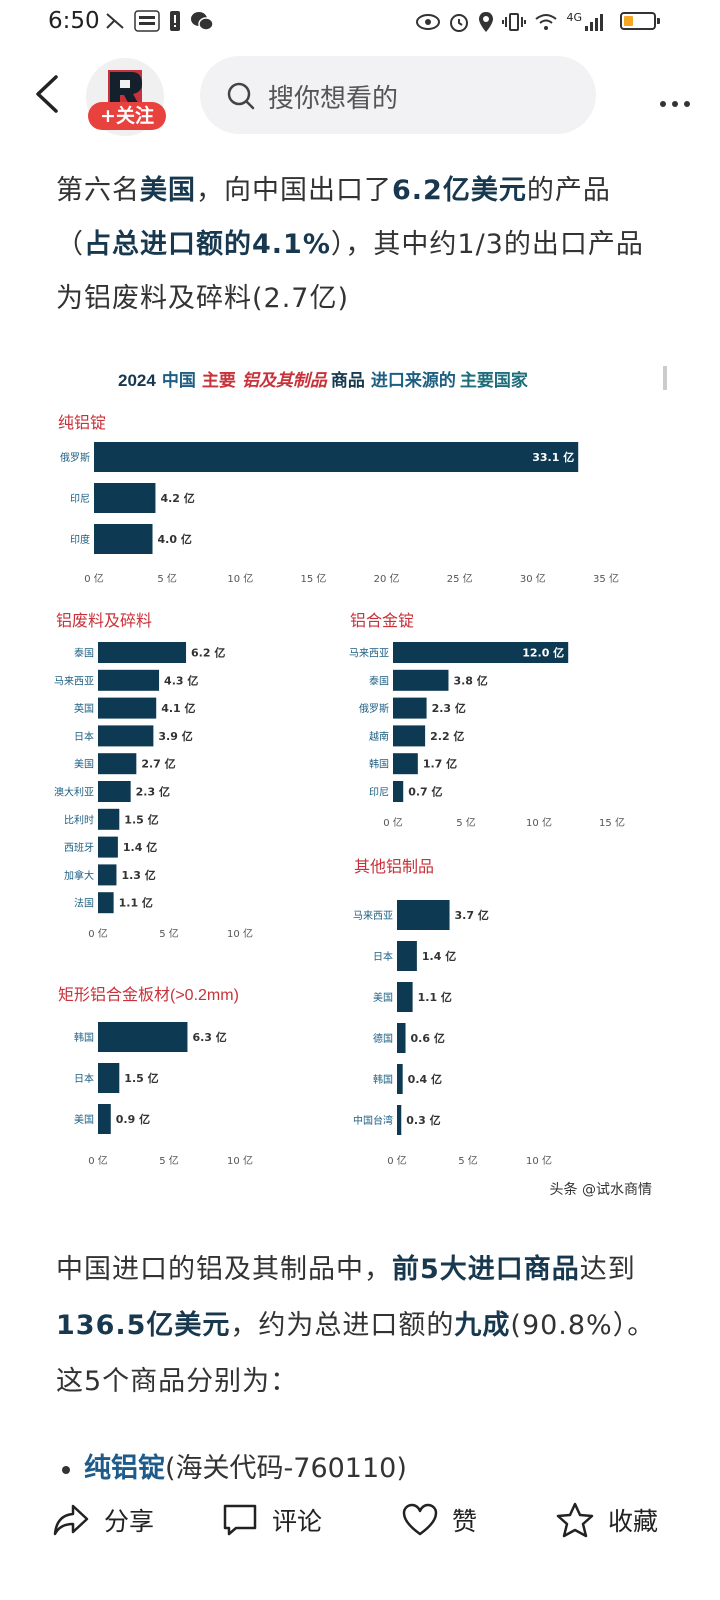 The width and height of the screenshot is (720, 1600). Describe the element at coordinates (79, 848) in the screenshot. I see `category-label: 西班牙` at that location.